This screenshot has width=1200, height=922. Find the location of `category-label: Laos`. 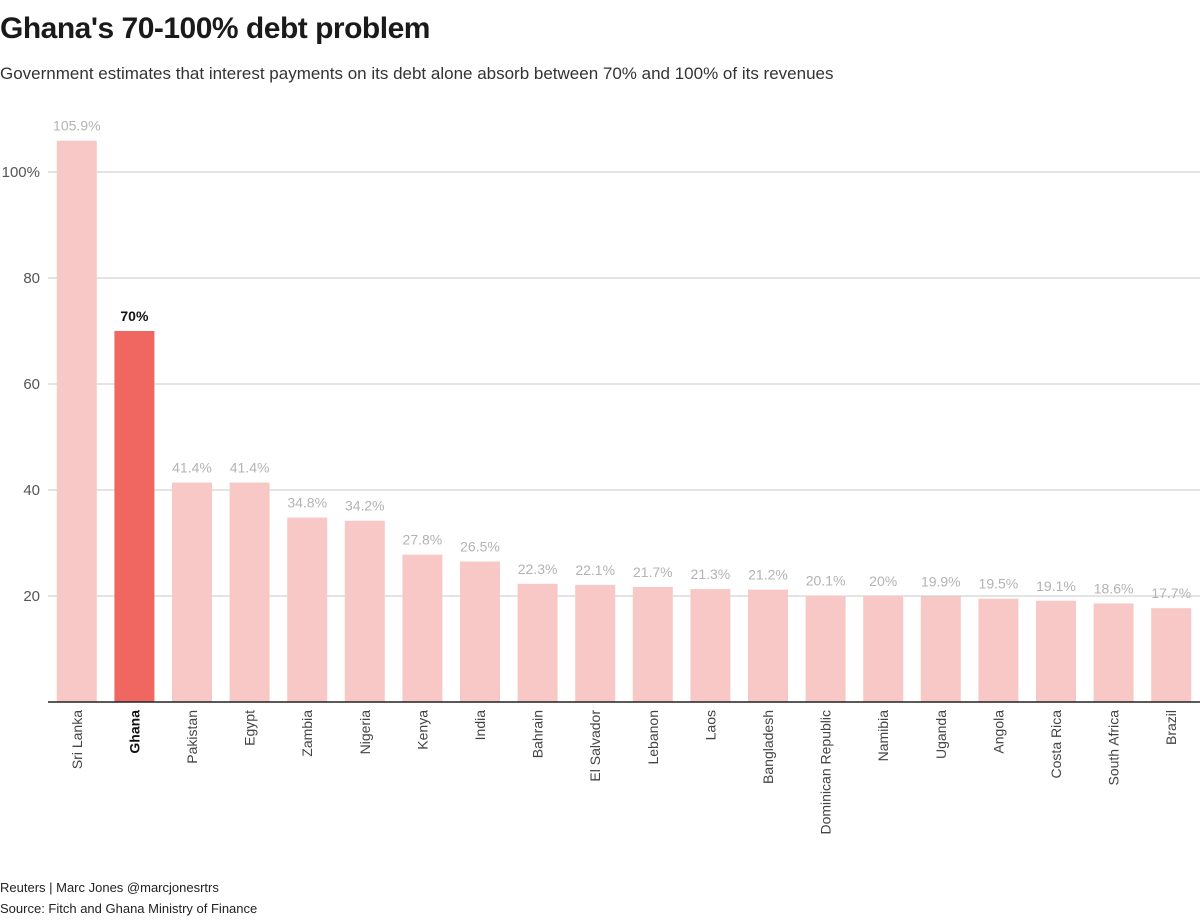

category-label: Laos is located at coordinates (710, 725).